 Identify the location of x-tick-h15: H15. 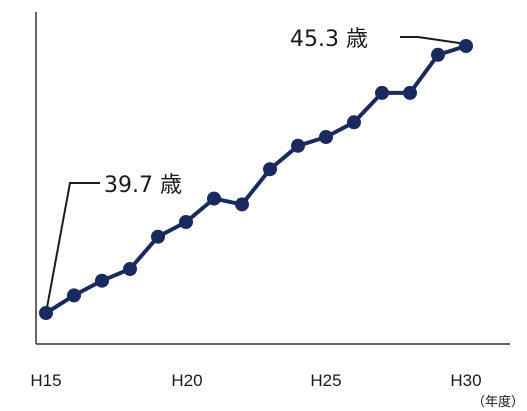
(45, 380).